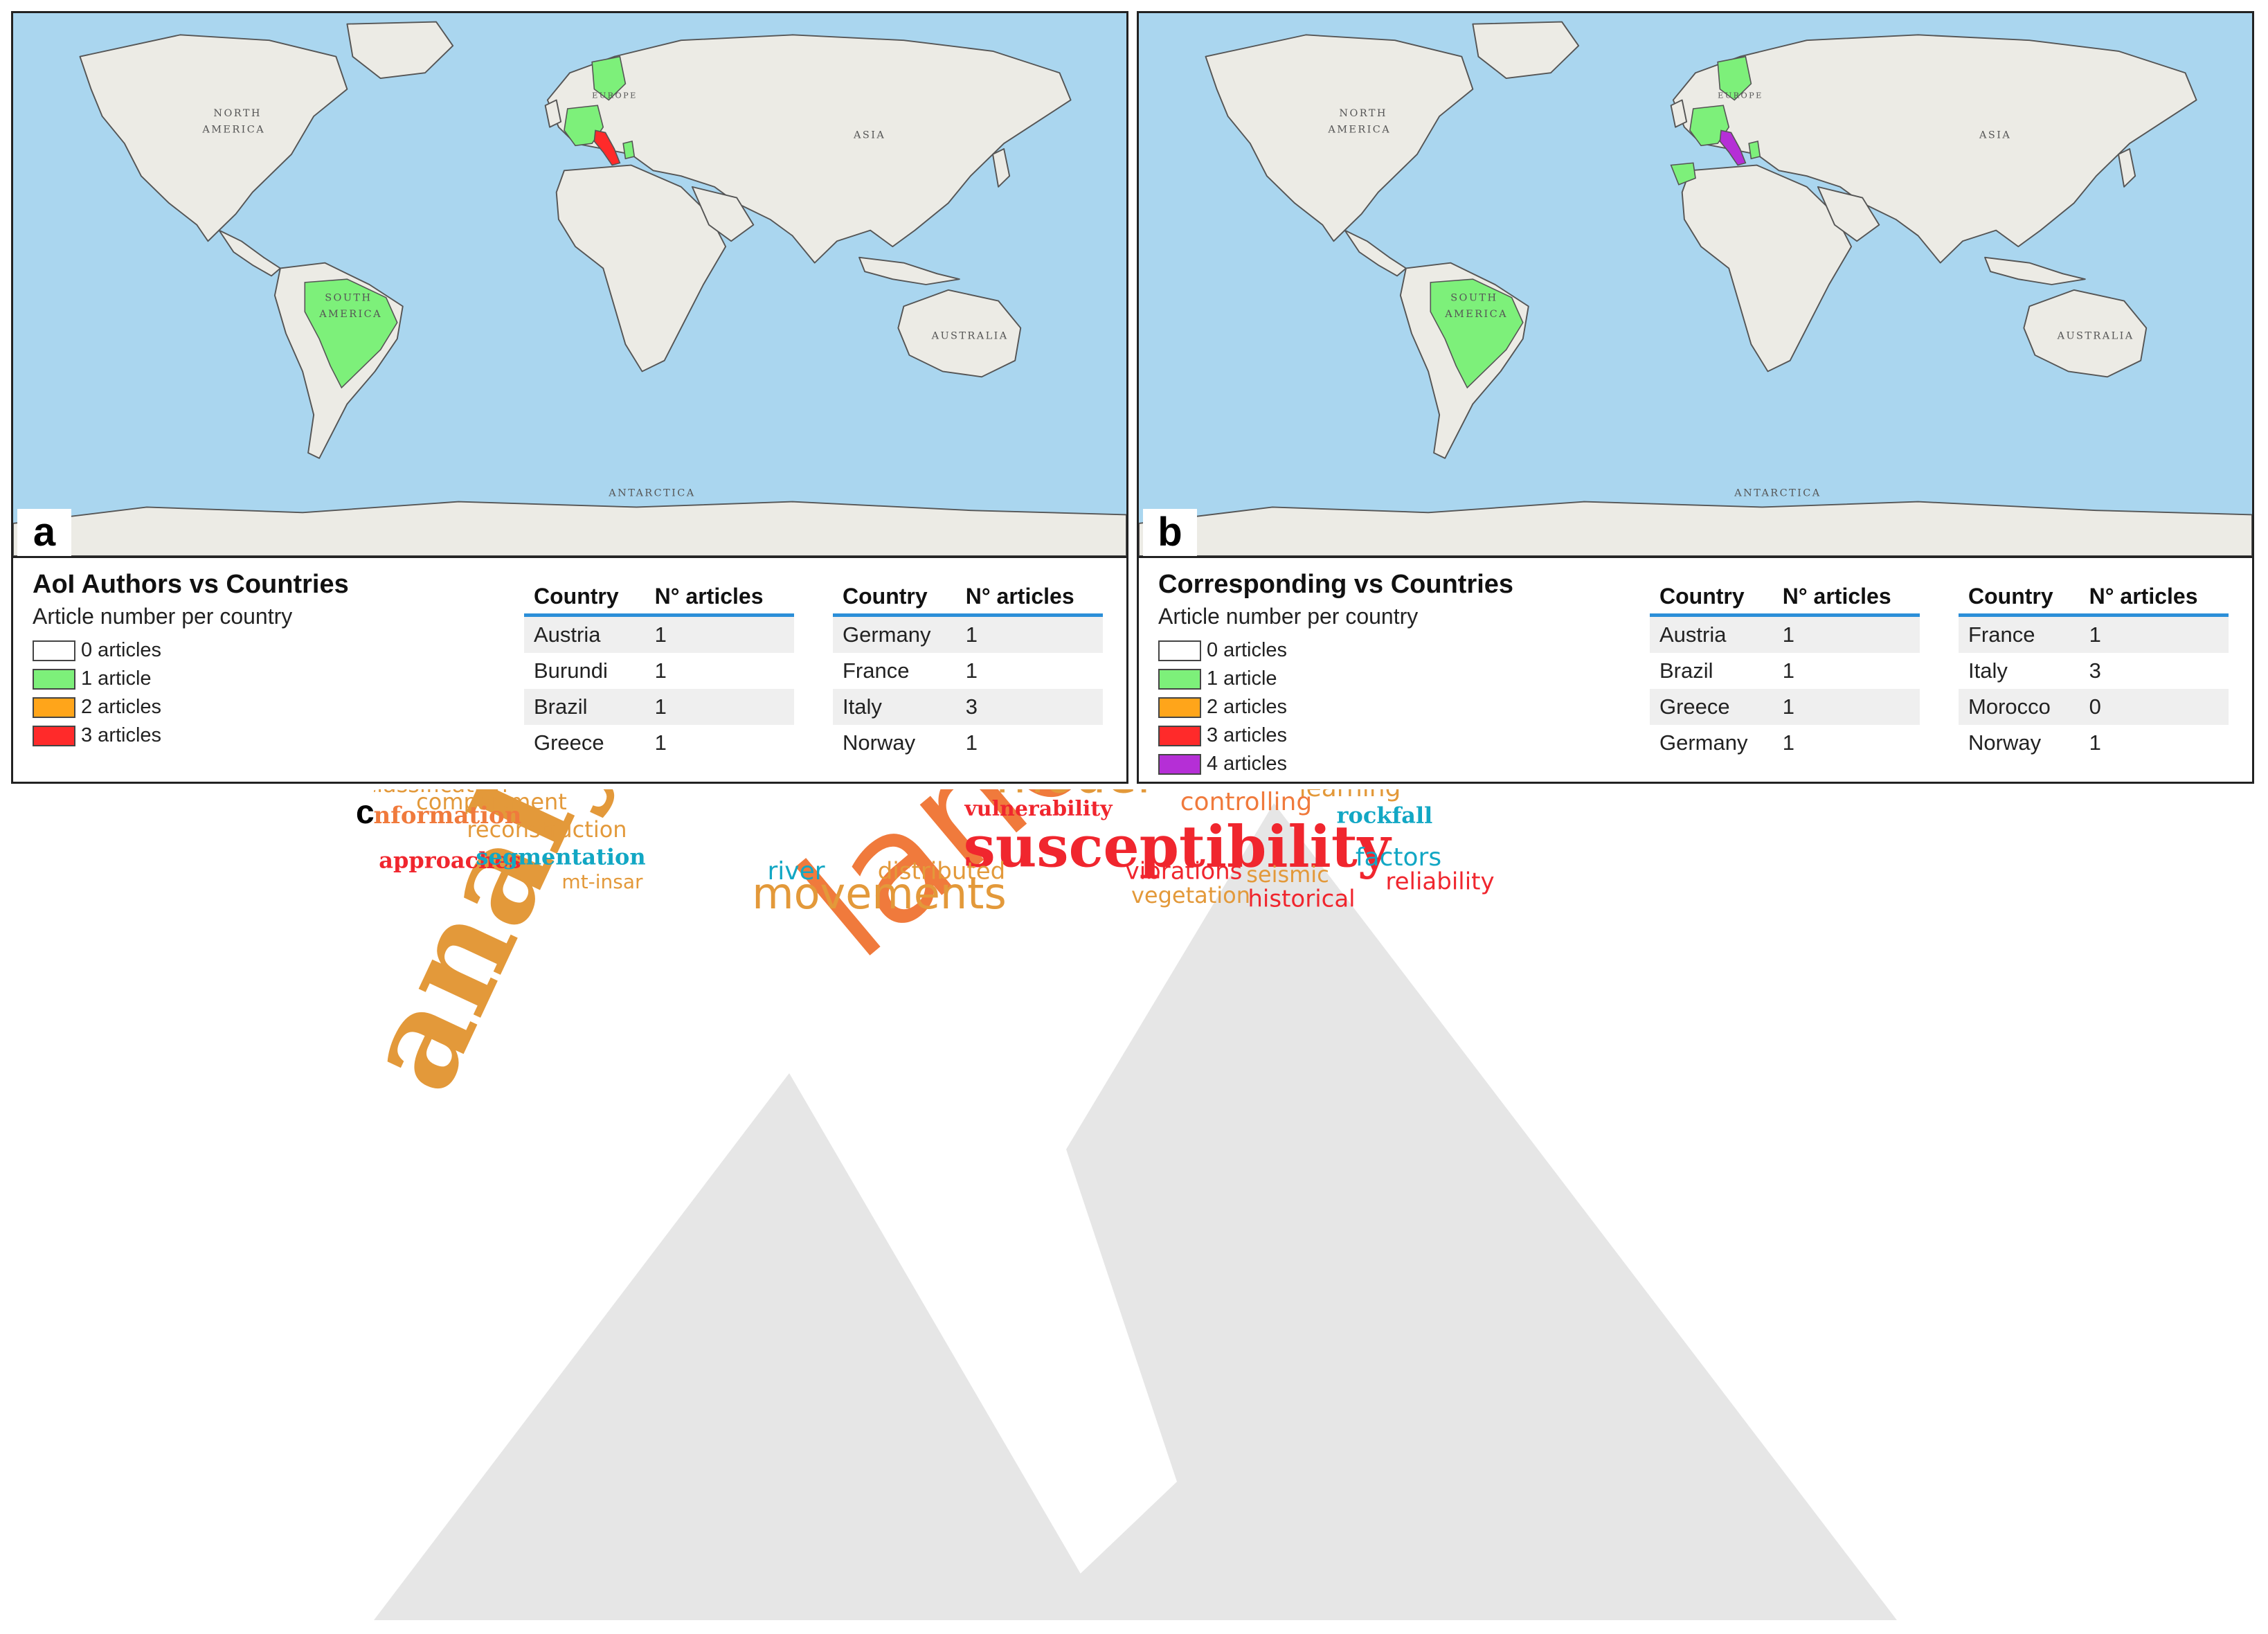  I want to click on europe-green-shape, so click(1709, 126).